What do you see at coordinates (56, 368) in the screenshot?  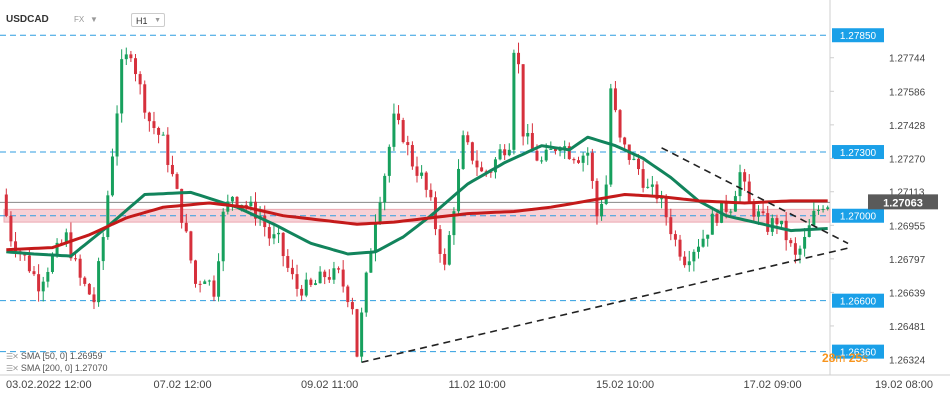 I see `legend-sma200: ☰✕ SMA [200, 0] 1.27070` at bounding box center [56, 368].